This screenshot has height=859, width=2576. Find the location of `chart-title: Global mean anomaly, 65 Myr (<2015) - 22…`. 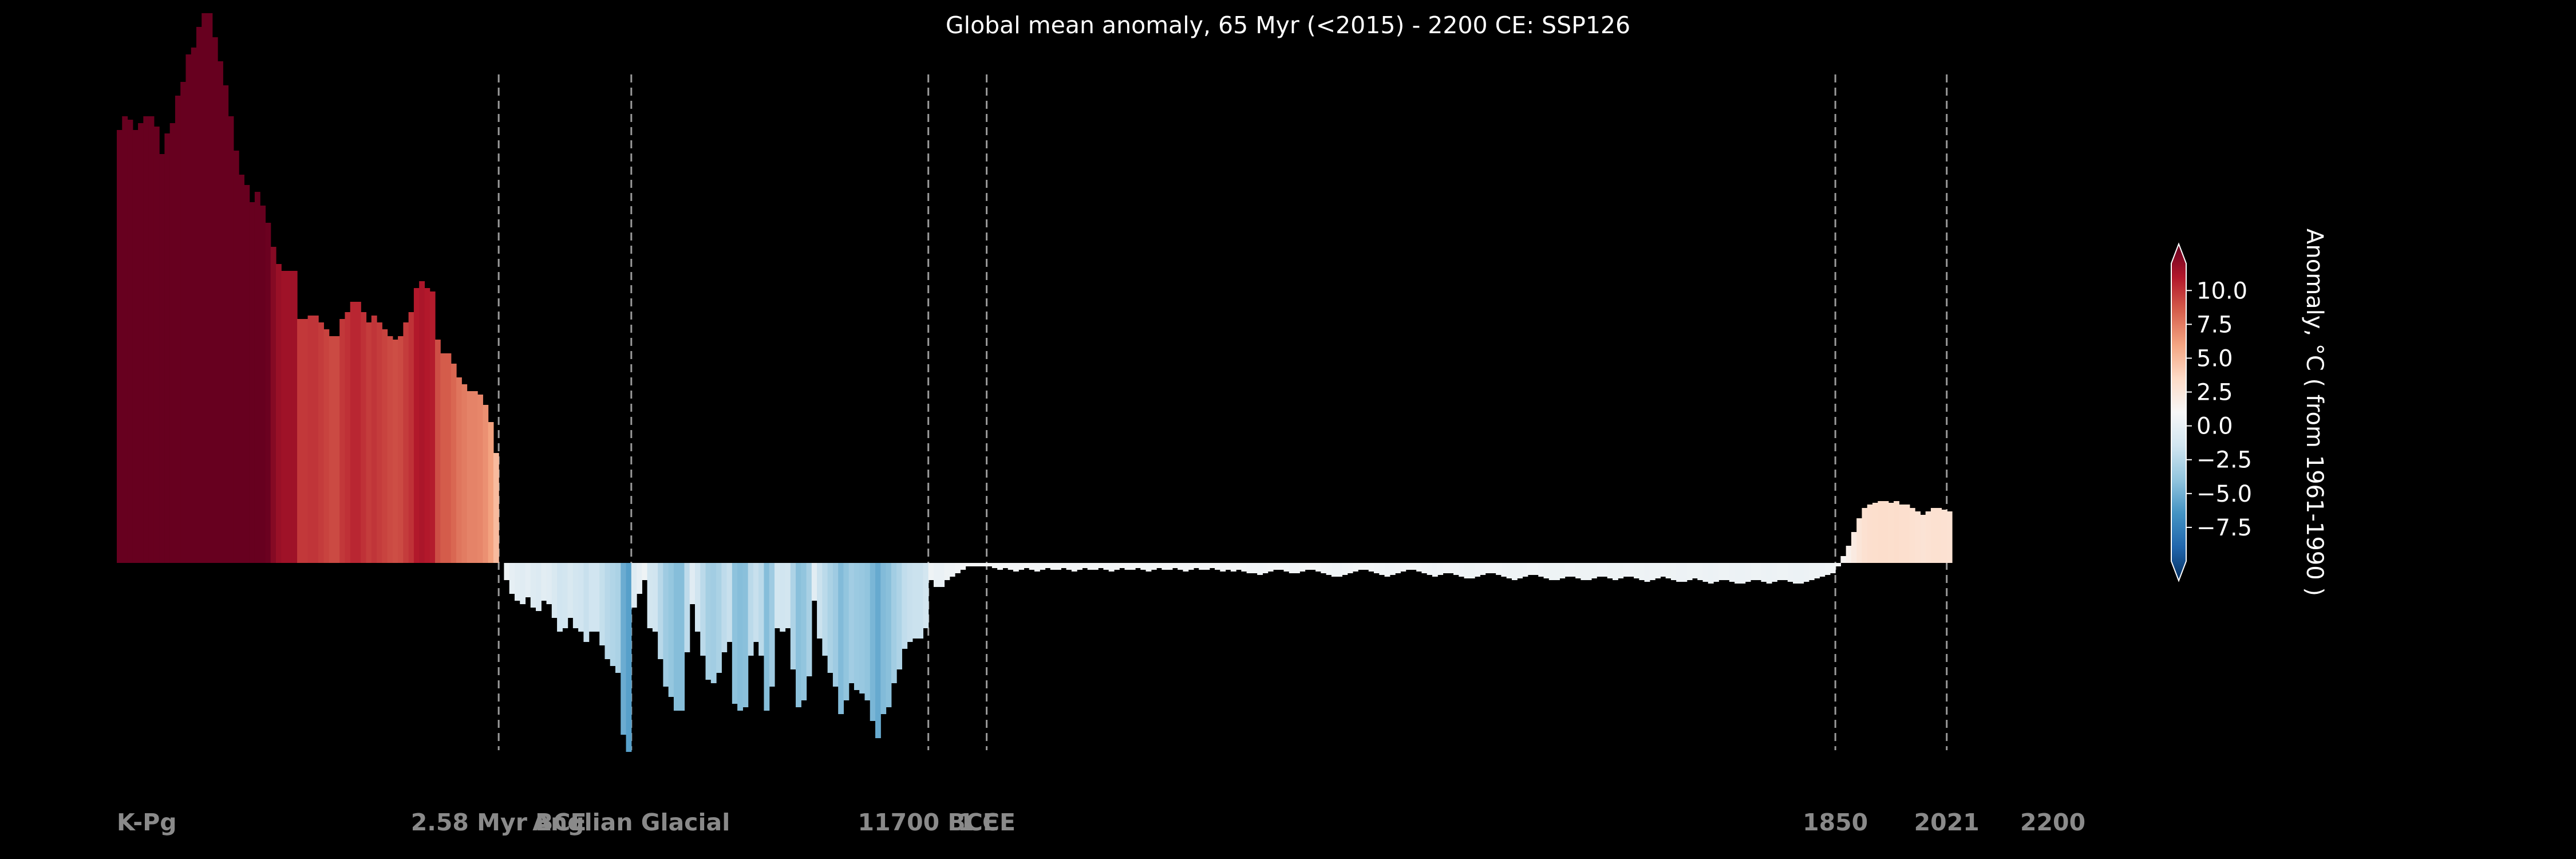

chart-title: Global mean anomaly, 65 Myr (<2015) - 22… is located at coordinates (1288, 25).